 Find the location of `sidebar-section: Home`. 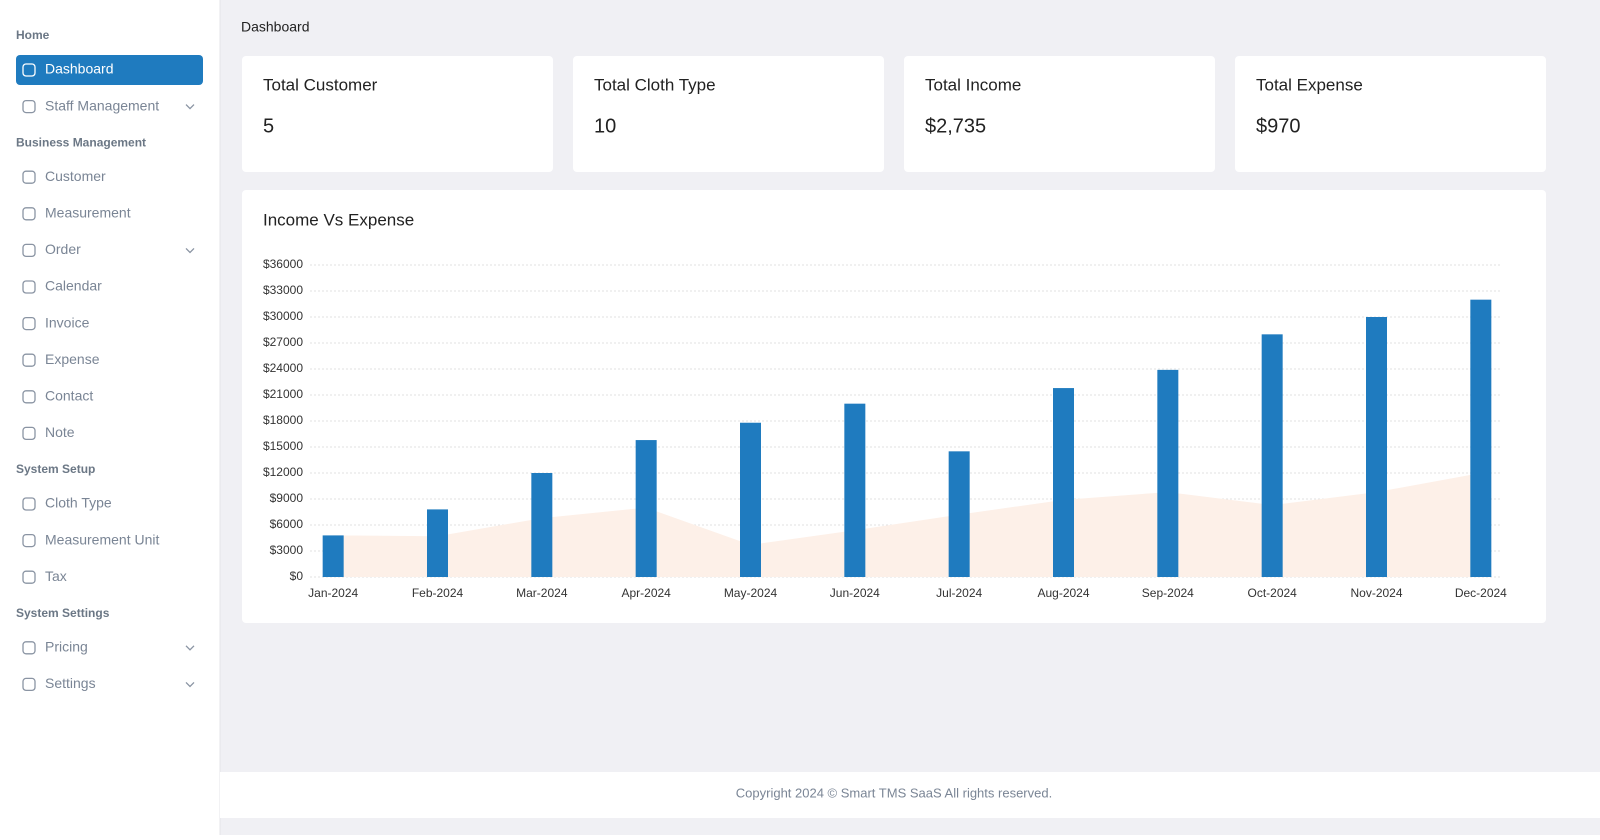

sidebar-section: Home is located at coordinates (33, 35).